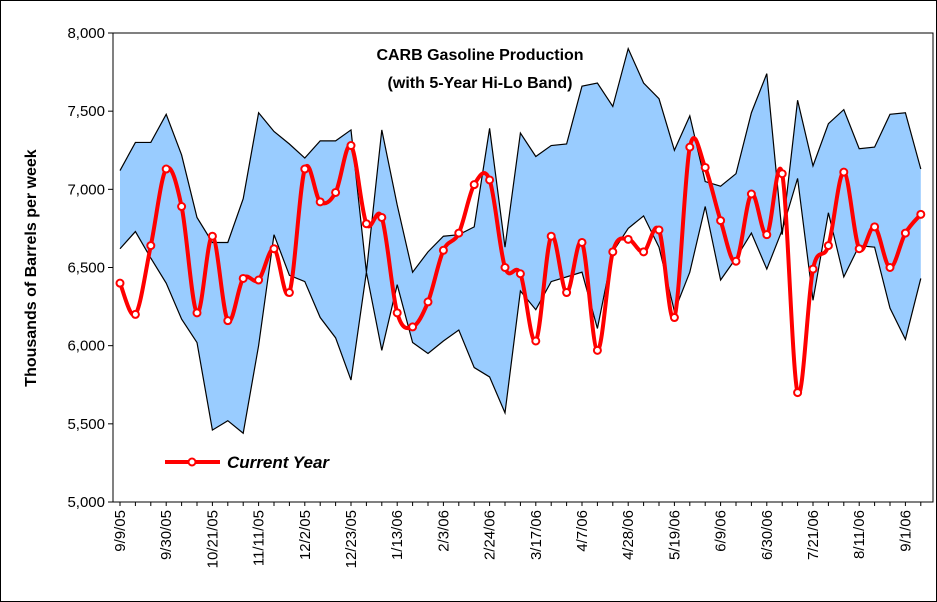 This screenshot has height=602, width=937. I want to click on y-tick-label: 7,000, so click(86, 189).